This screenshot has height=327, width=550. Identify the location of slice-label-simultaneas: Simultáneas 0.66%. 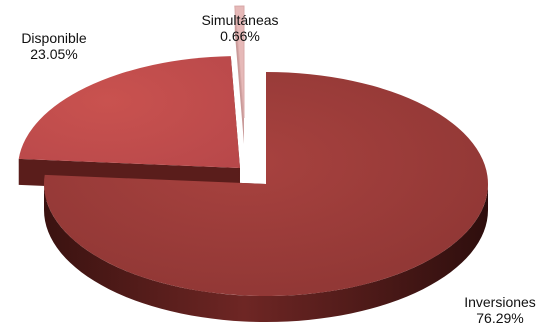
(240, 28).